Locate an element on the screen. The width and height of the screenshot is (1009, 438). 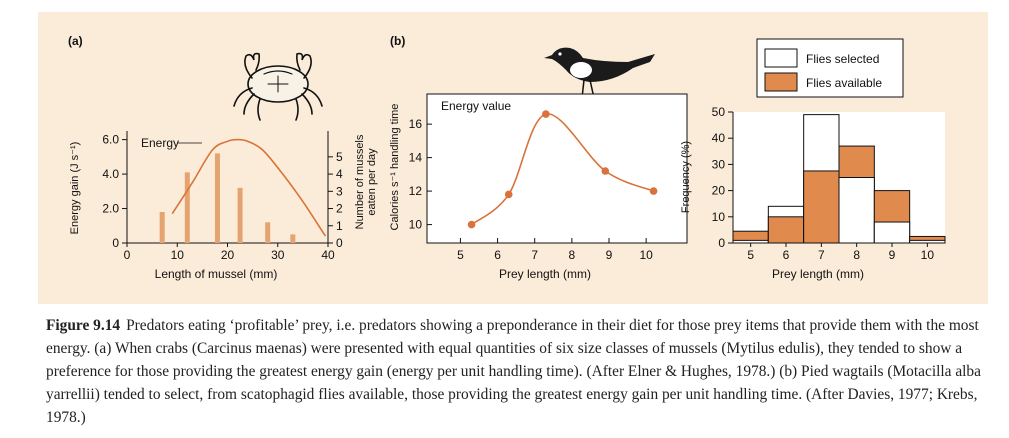
legend-label-available: Flies available is located at coordinates (844, 83).